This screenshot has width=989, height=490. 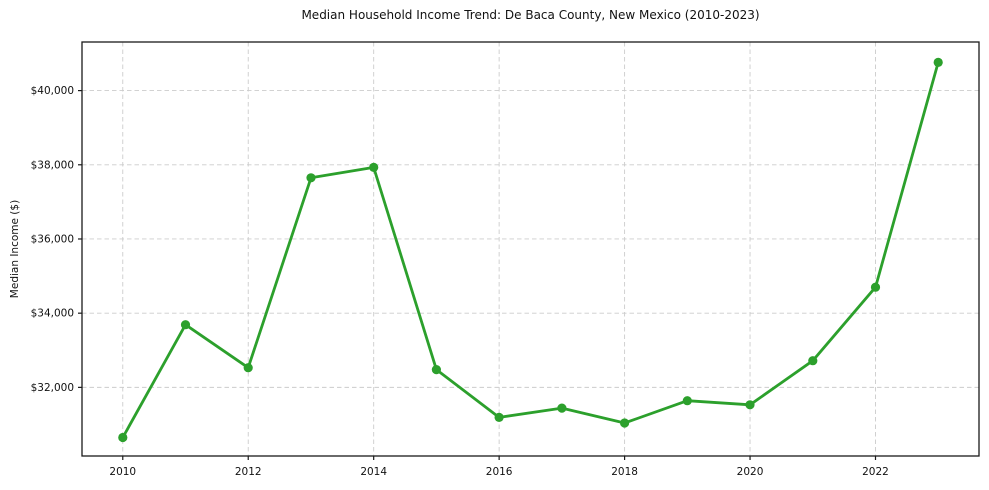 What do you see at coordinates (373, 472) in the screenshot?
I see `x-tick-label: 2014` at bounding box center [373, 472].